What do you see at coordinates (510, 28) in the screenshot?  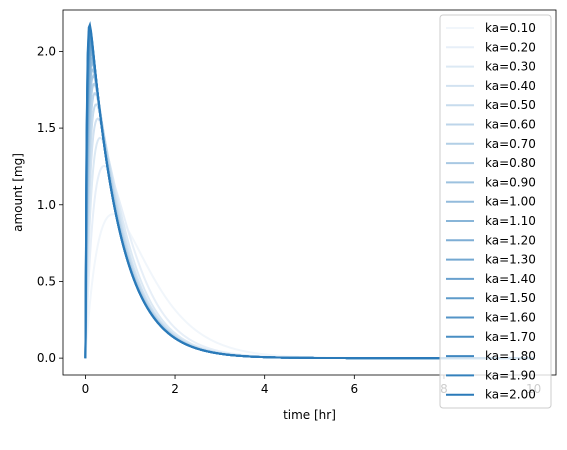 I see `legend-entry-label: ka=0.10` at bounding box center [510, 28].